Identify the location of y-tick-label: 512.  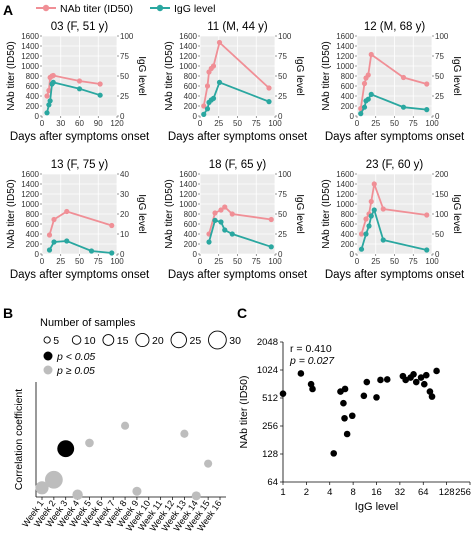
(270, 398).